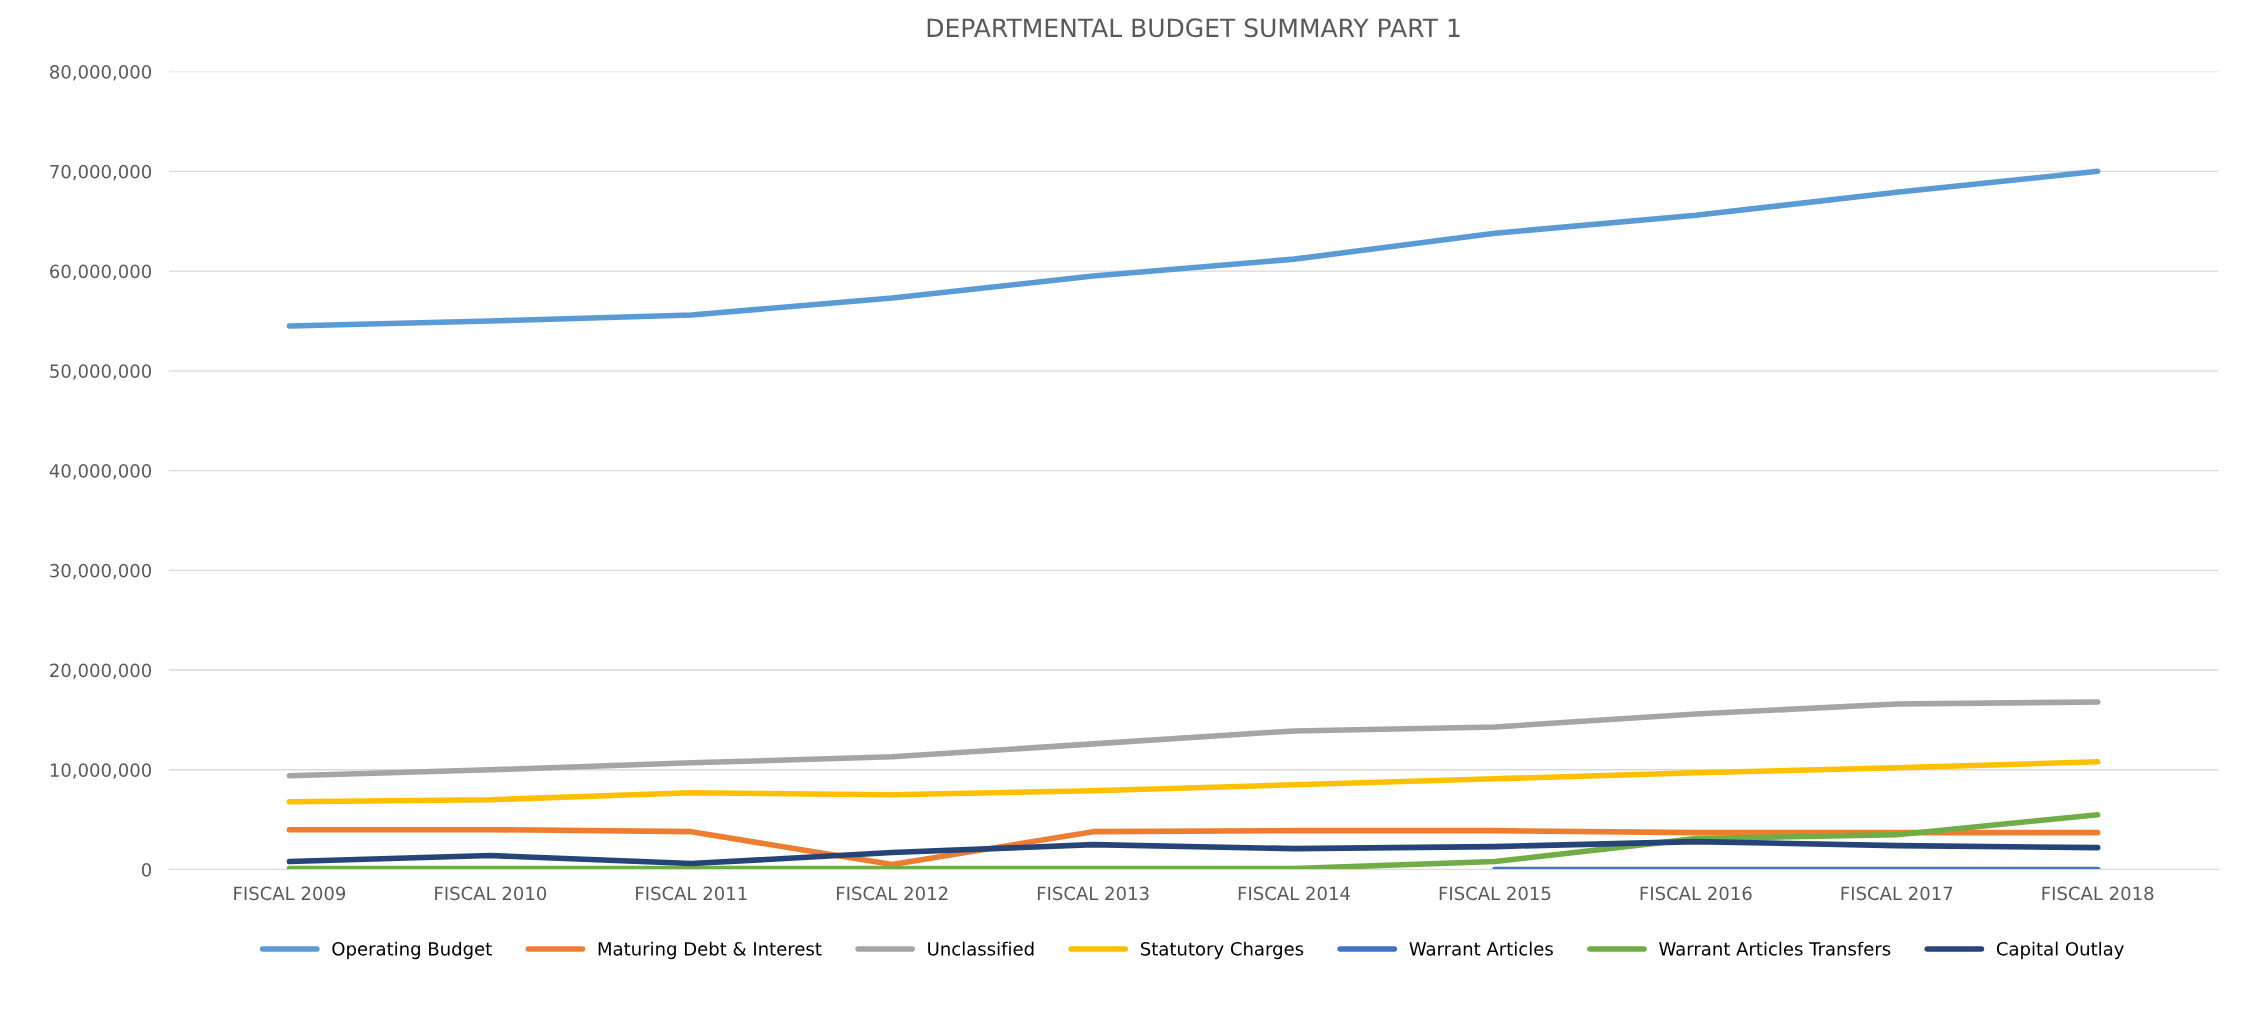 The width and height of the screenshot is (2252, 1023). Describe the element at coordinates (101, 671) in the screenshot. I see `y-tick-label: 20,000,000` at that location.